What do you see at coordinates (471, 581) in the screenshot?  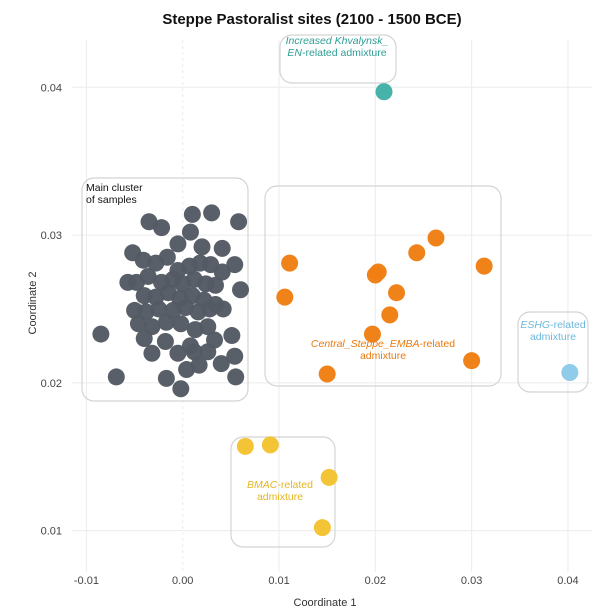 I see `x-tick-label: 0.03` at bounding box center [471, 581].